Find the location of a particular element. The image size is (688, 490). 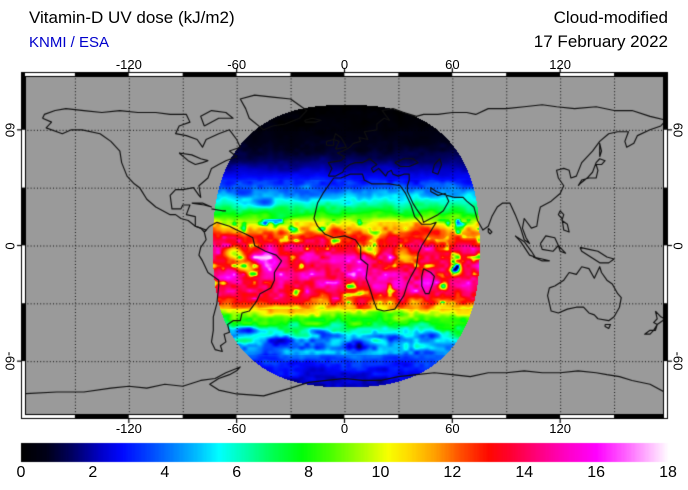

colorbar-tick-label: 4 is located at coordinates (165, 472).